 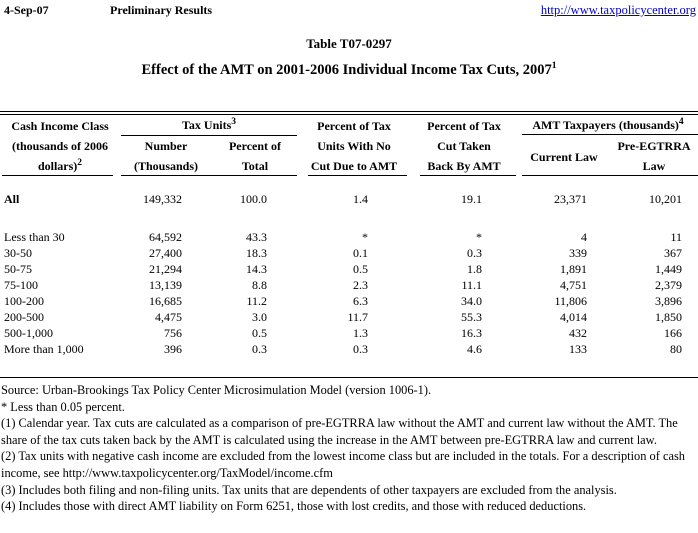 I want to click on title-footnote-ref: 1, so click(x=554, y=66).